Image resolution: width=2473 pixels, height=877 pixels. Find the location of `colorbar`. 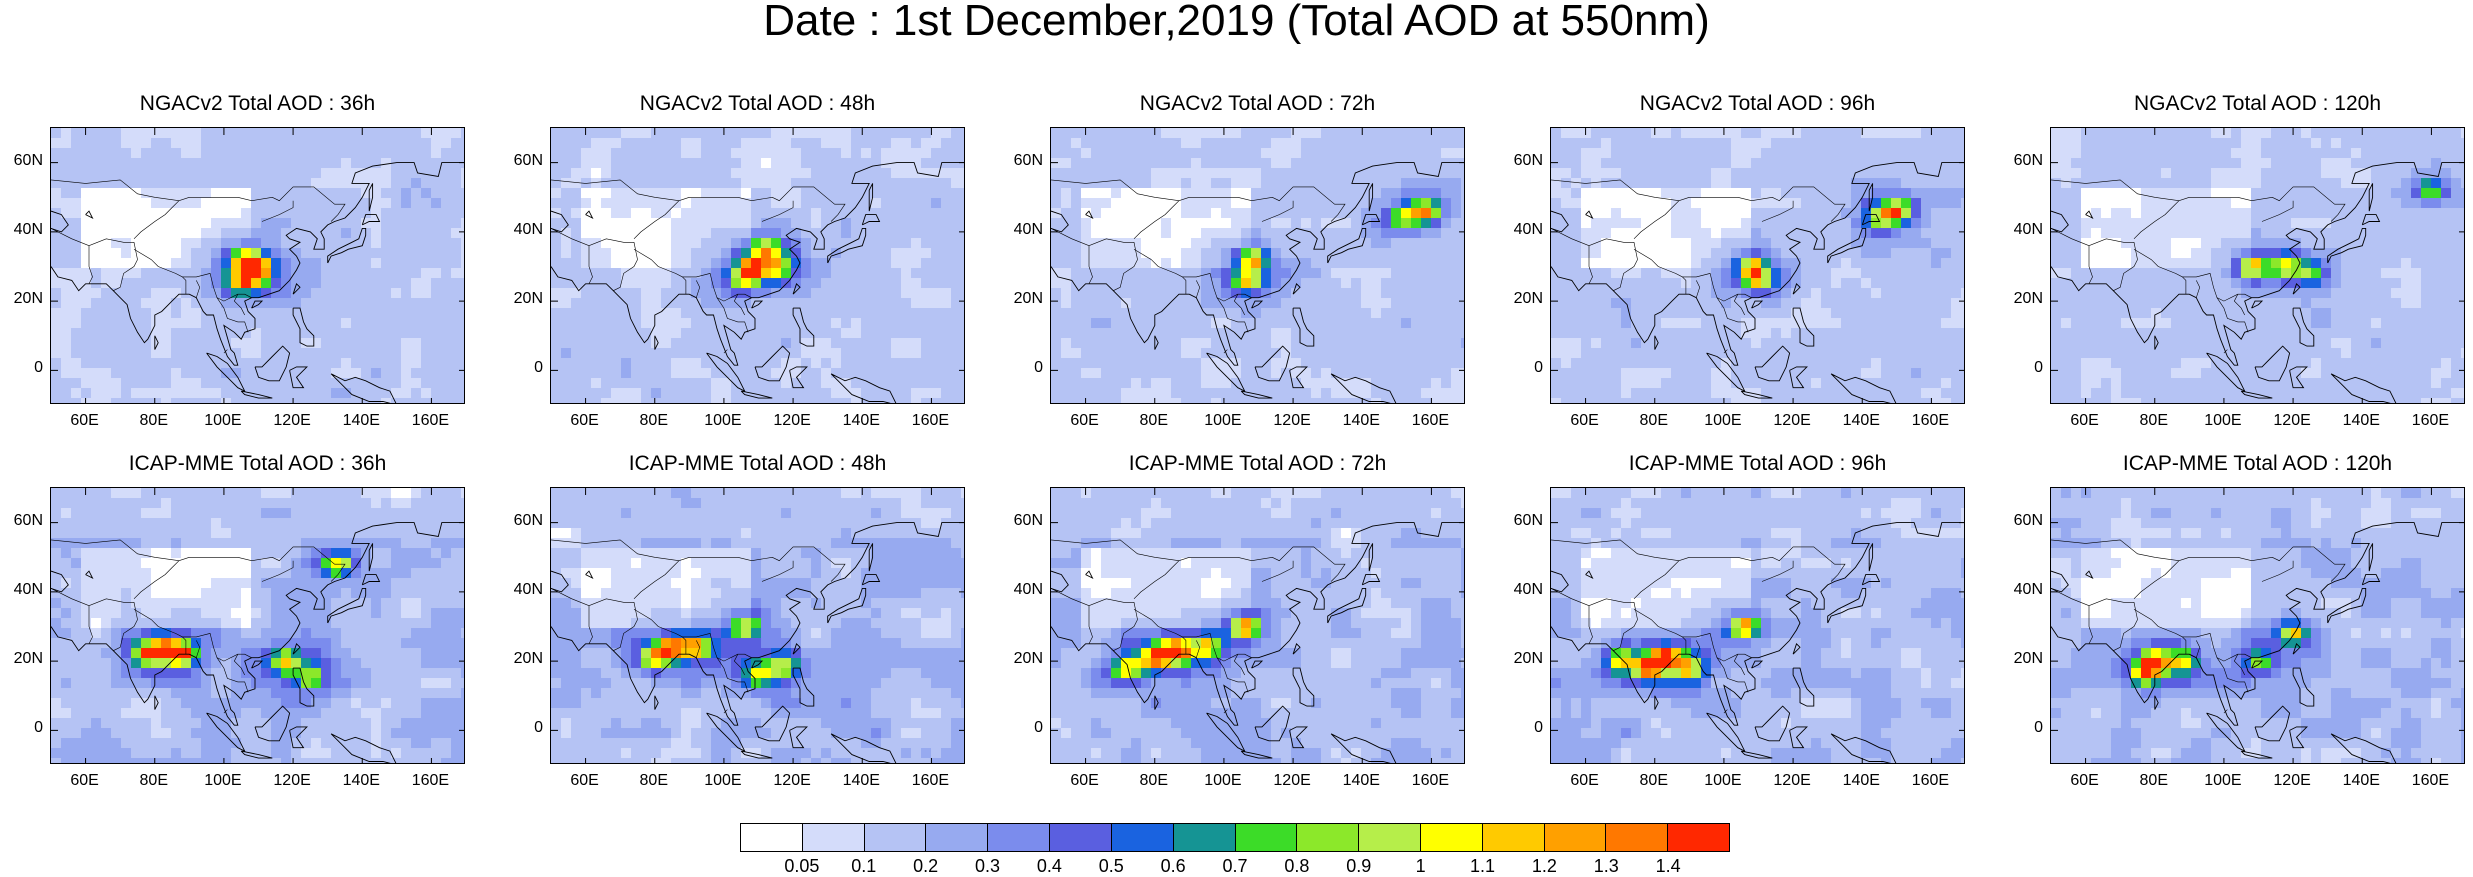

colorbar is located at coordinates (1235, 837).